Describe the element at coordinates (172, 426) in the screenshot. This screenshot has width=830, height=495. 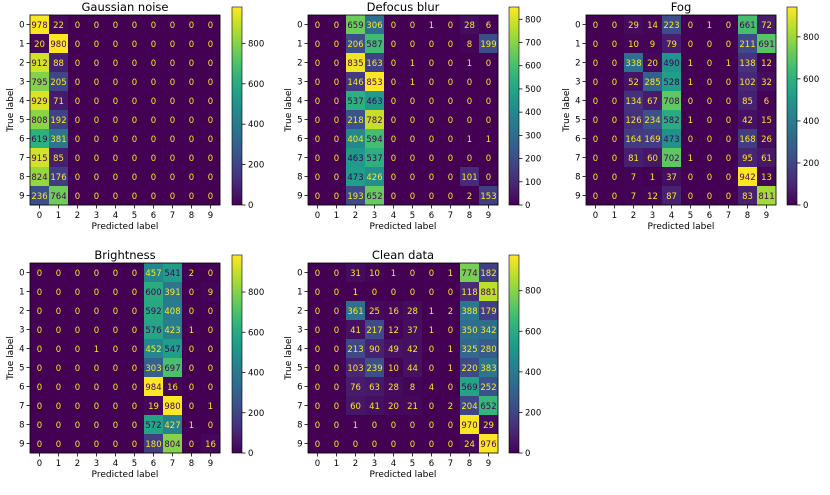
I see `cell-value-label: 427` at that location.